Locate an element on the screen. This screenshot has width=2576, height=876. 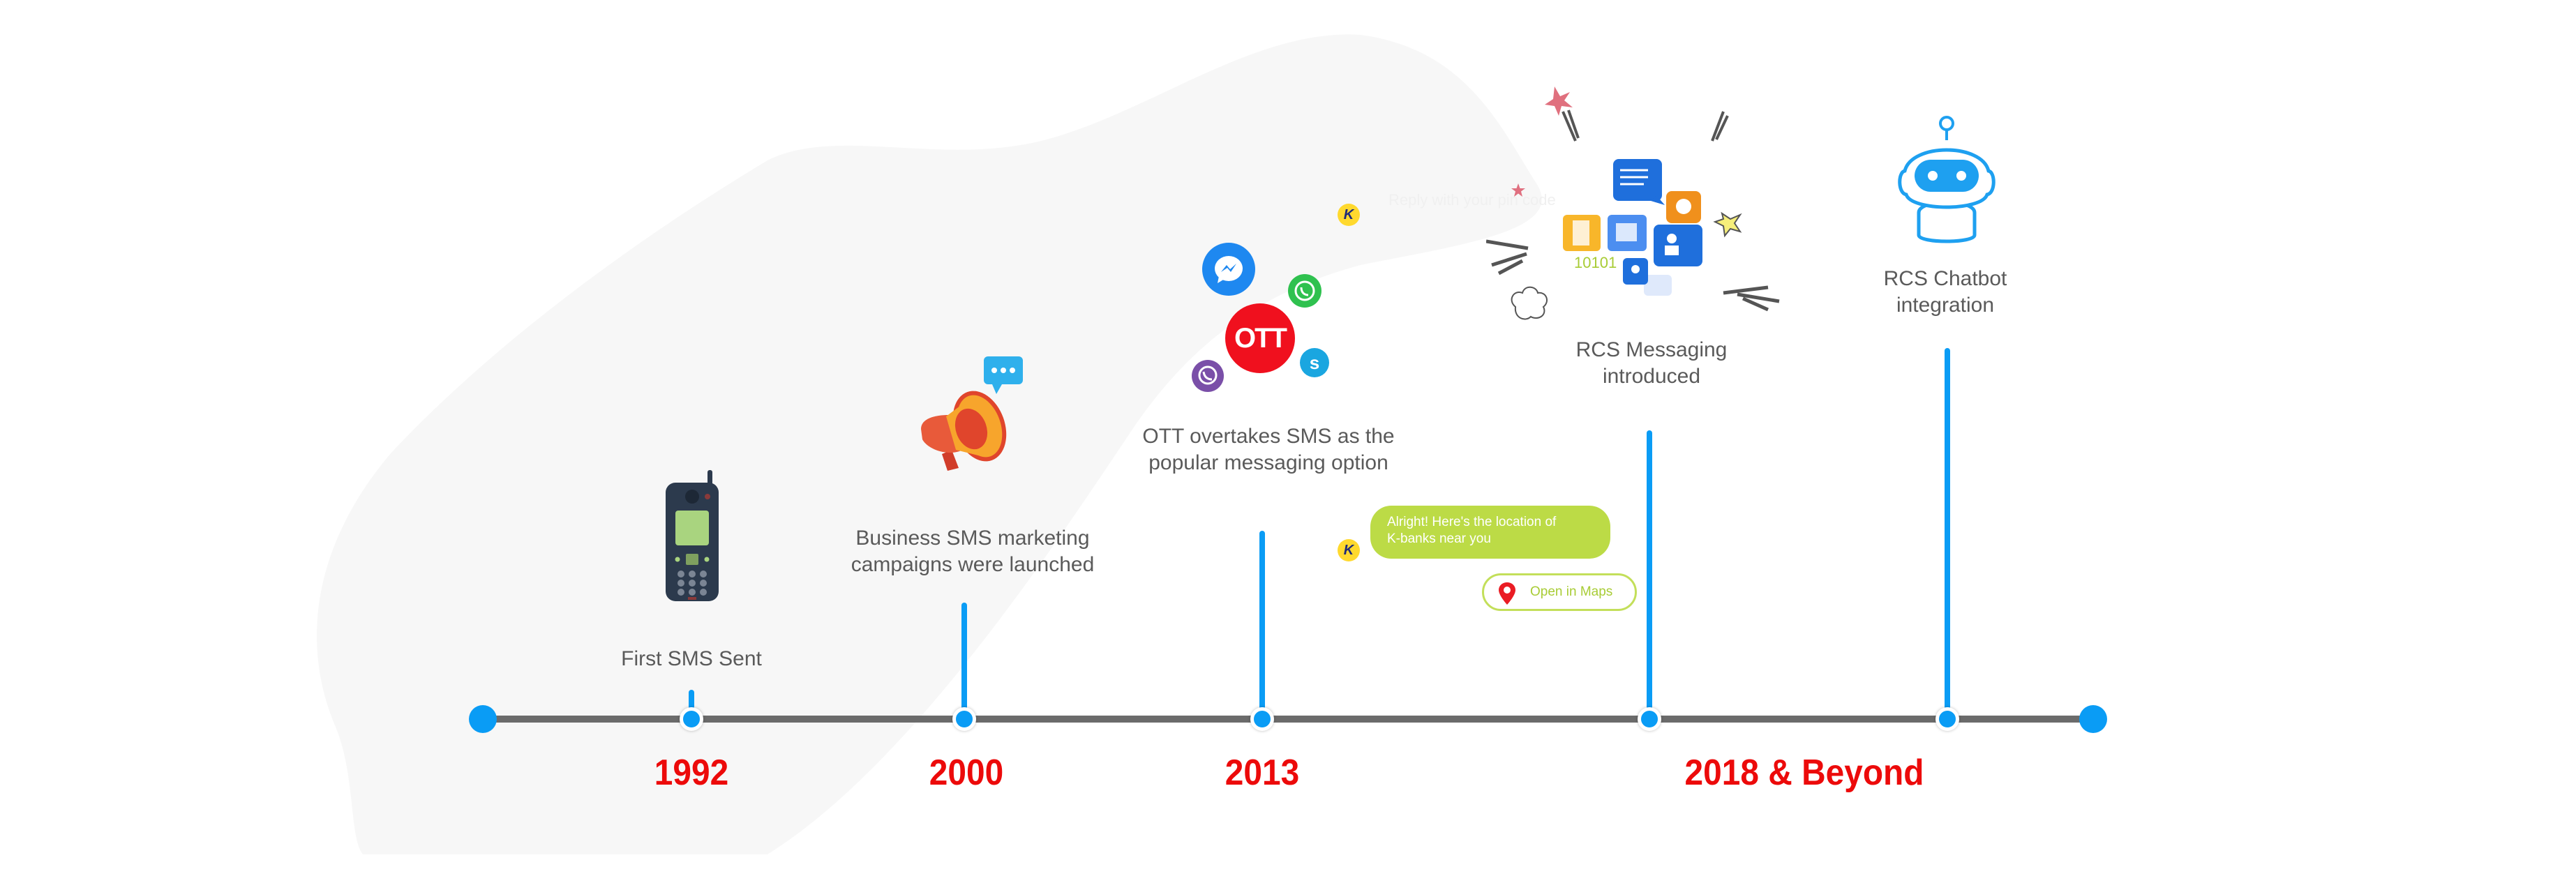
viber-icon is located at coordinates (1208, 376).